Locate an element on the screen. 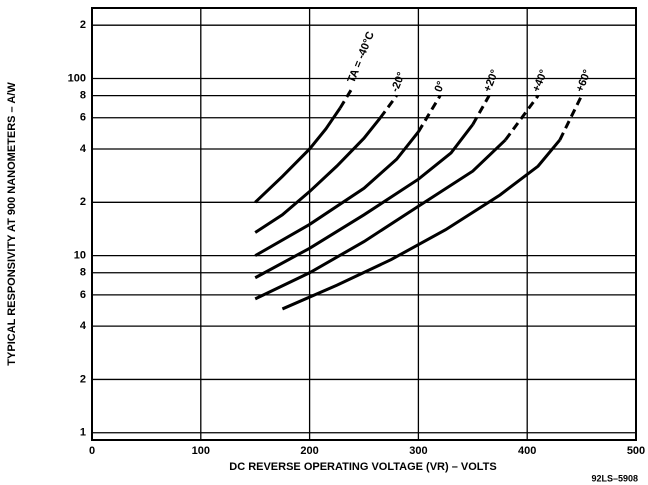  curve-label: +20° is located at coordinates (491, 81).